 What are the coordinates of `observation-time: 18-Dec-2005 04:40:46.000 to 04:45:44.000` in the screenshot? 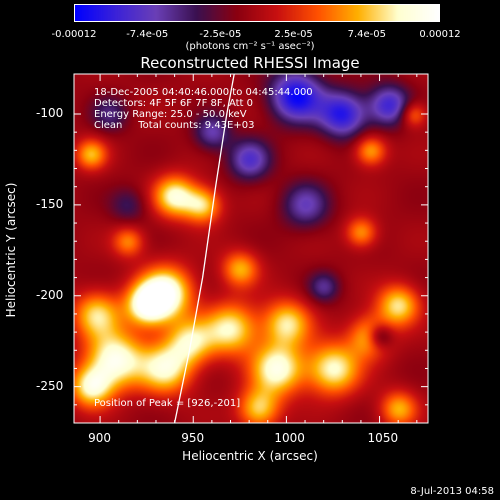 It's located at (203, 92).